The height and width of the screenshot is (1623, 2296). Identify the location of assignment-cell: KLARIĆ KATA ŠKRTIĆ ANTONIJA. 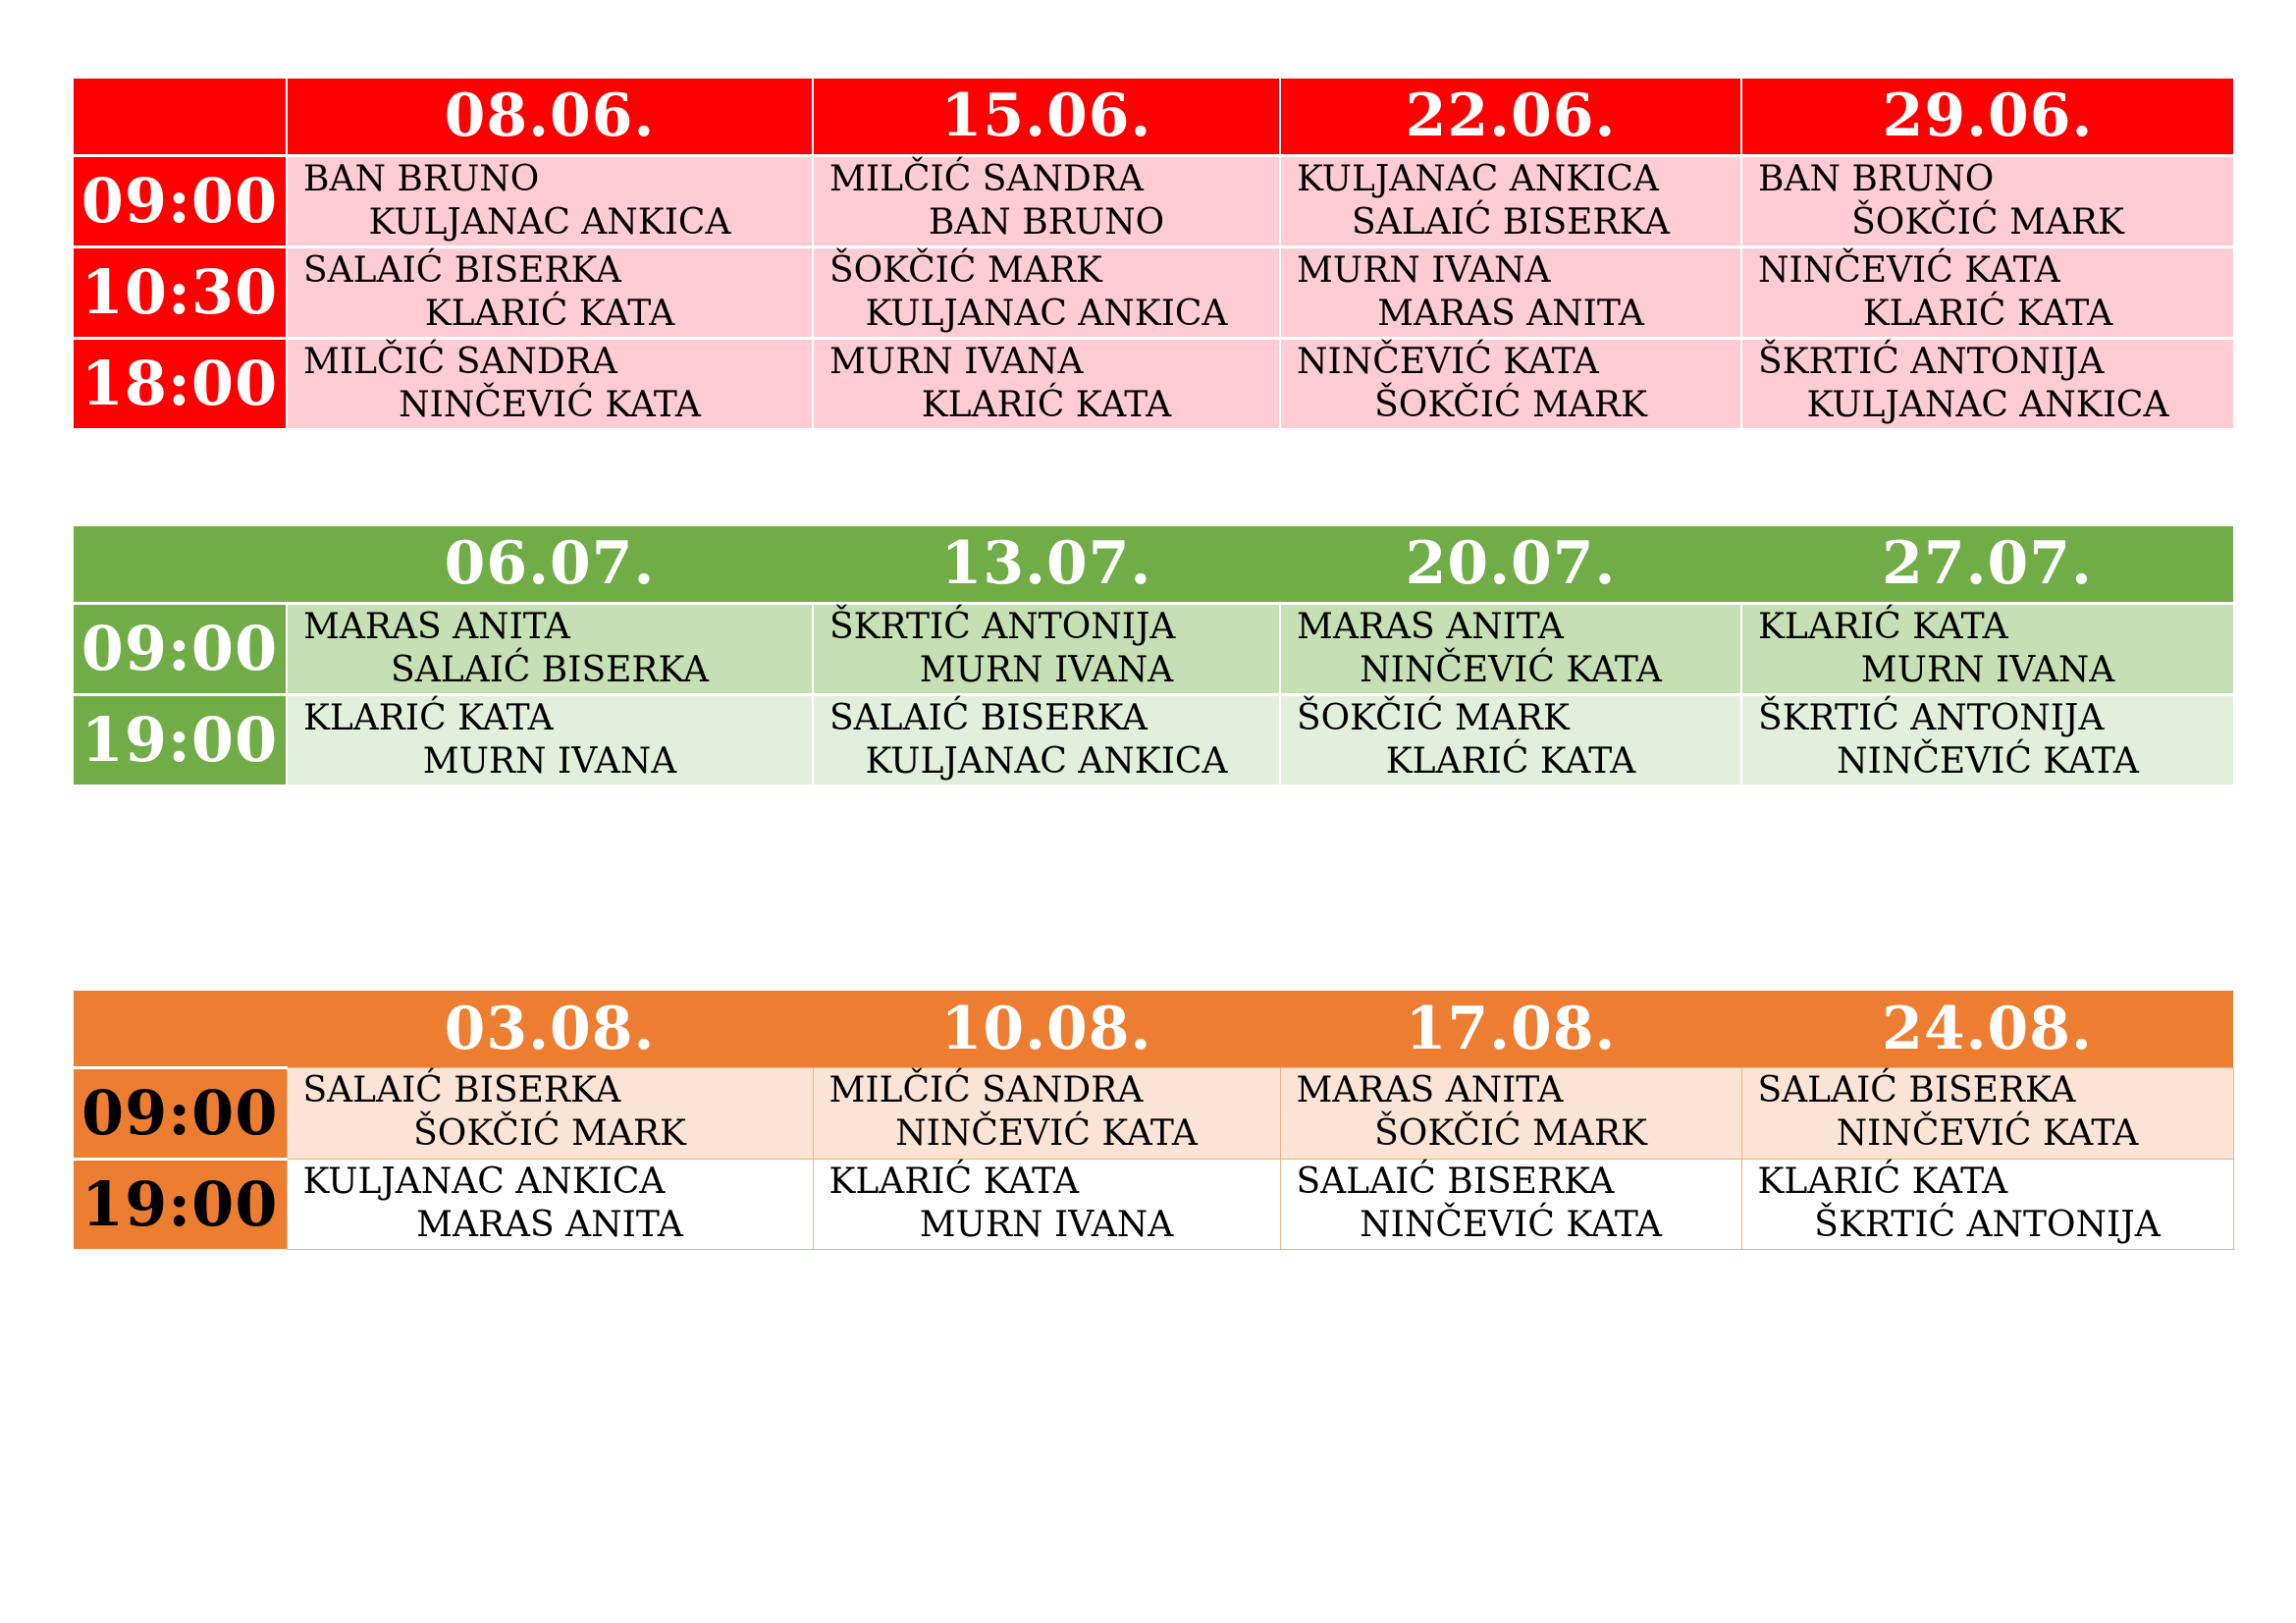
(1987, 1204).